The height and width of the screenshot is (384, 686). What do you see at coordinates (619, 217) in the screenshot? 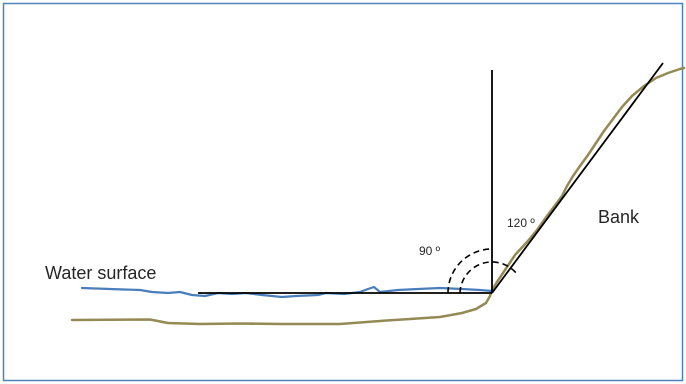
I see `bank-label: Bank` at bounding box center [619, 217].